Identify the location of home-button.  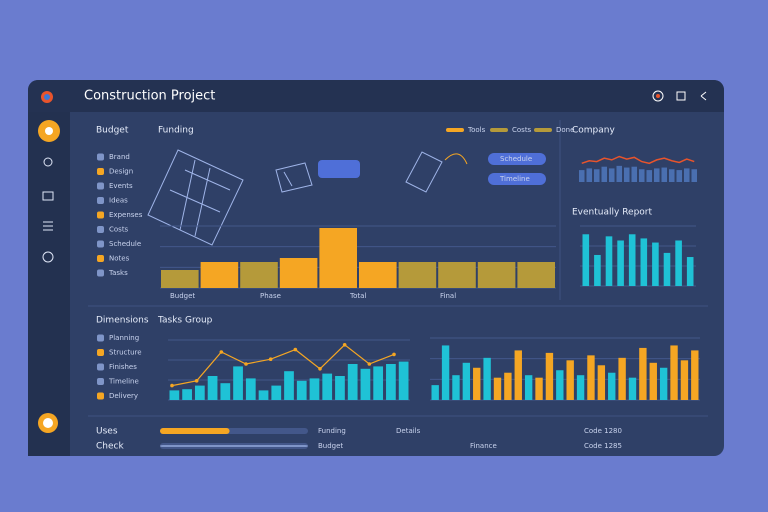
(681, 96).